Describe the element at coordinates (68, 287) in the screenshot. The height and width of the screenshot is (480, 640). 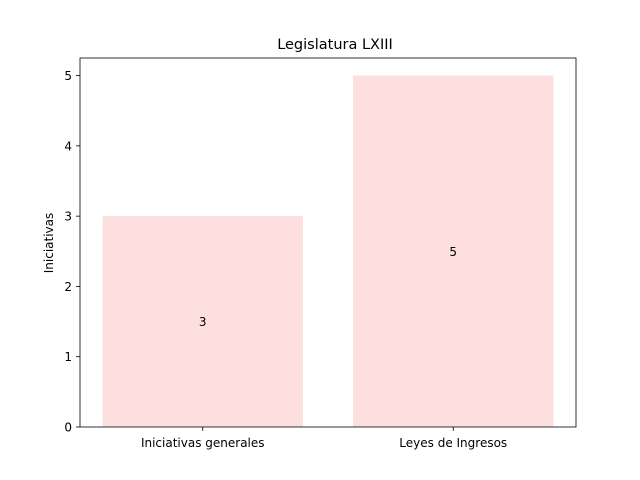
I see `y-tick-label-2: 2` at that location.